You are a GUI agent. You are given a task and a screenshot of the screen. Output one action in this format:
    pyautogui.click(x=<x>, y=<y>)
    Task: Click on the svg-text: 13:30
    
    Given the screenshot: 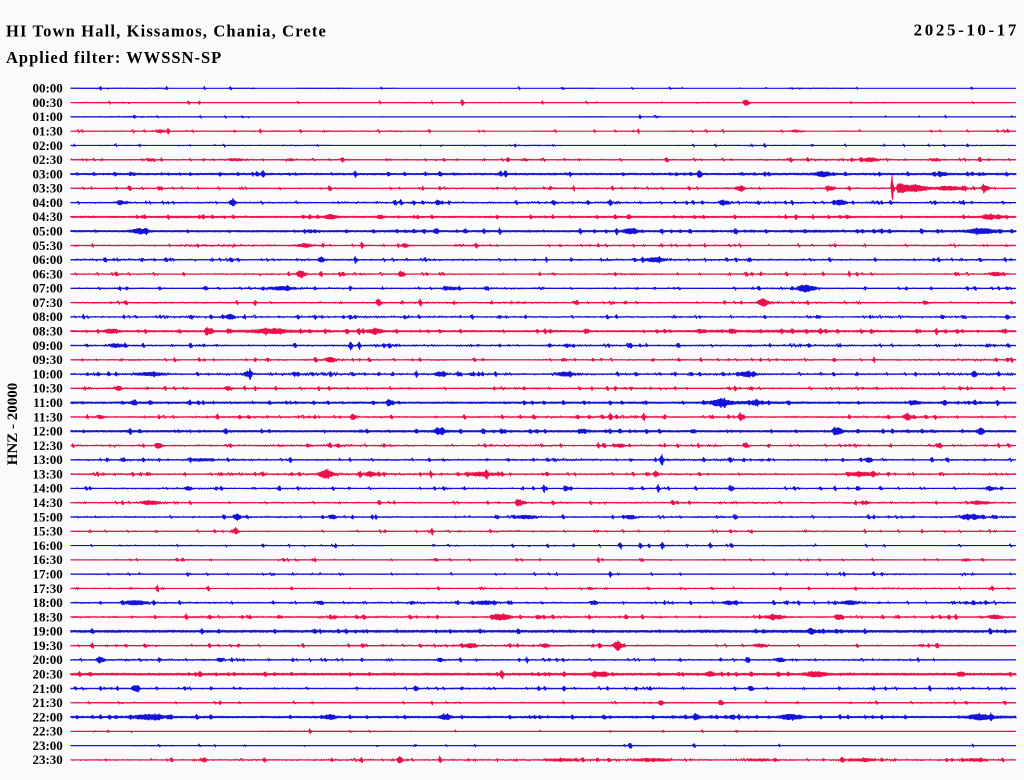 What is the action you would take?
    pyautogui.click(x=47, y=473)
    